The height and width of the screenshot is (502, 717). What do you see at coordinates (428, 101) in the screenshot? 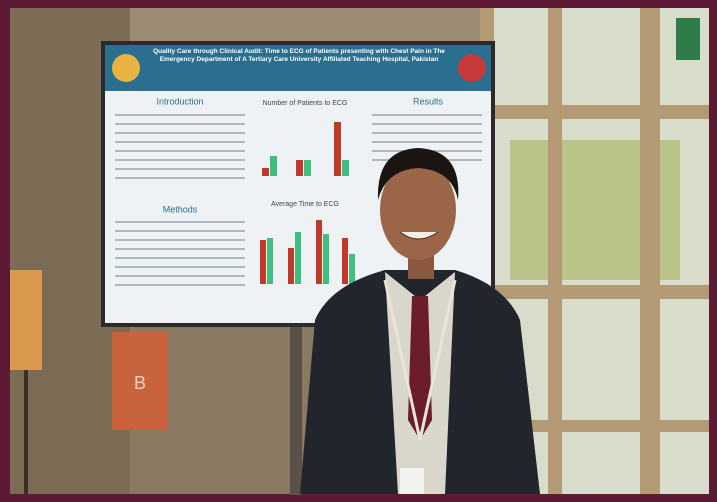
I see `section-heading: Results` at bounding box center [428, 101].